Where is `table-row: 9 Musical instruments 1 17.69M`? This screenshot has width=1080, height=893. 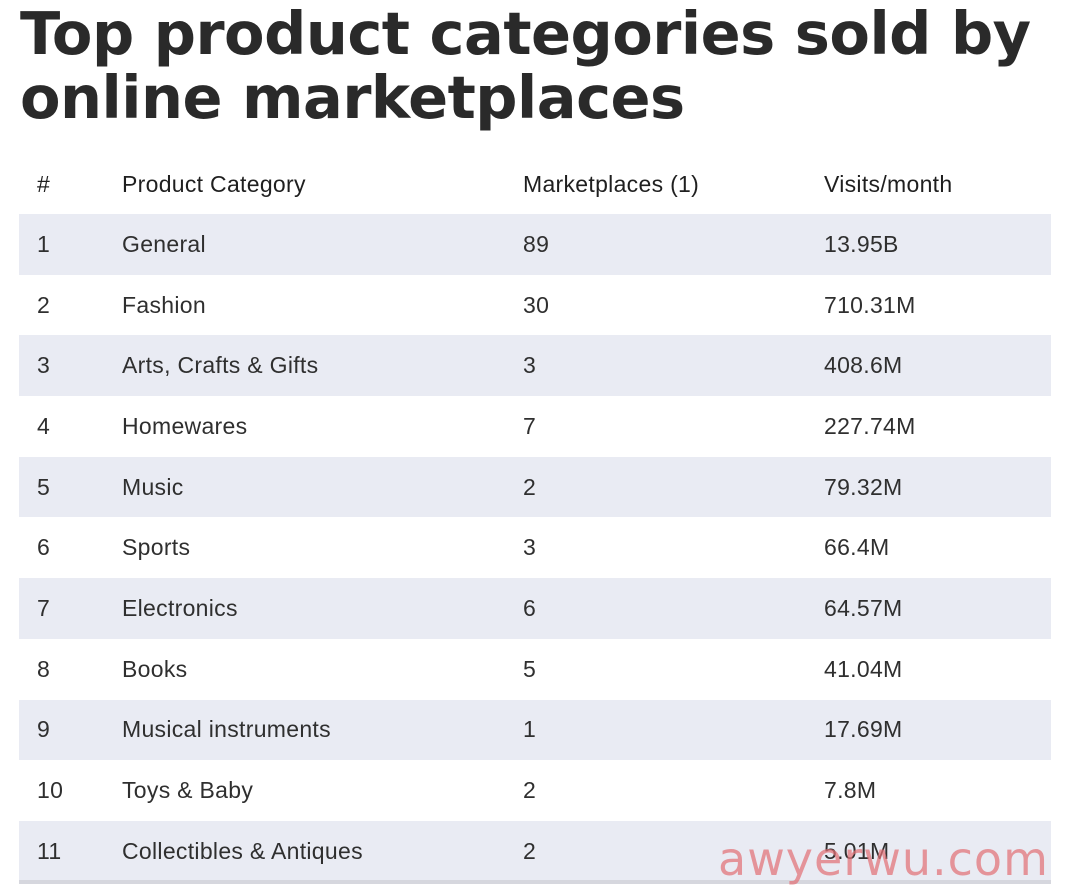 table-row: 9 Musical instruments 1 17.69M is located at coordinates (535, 730).